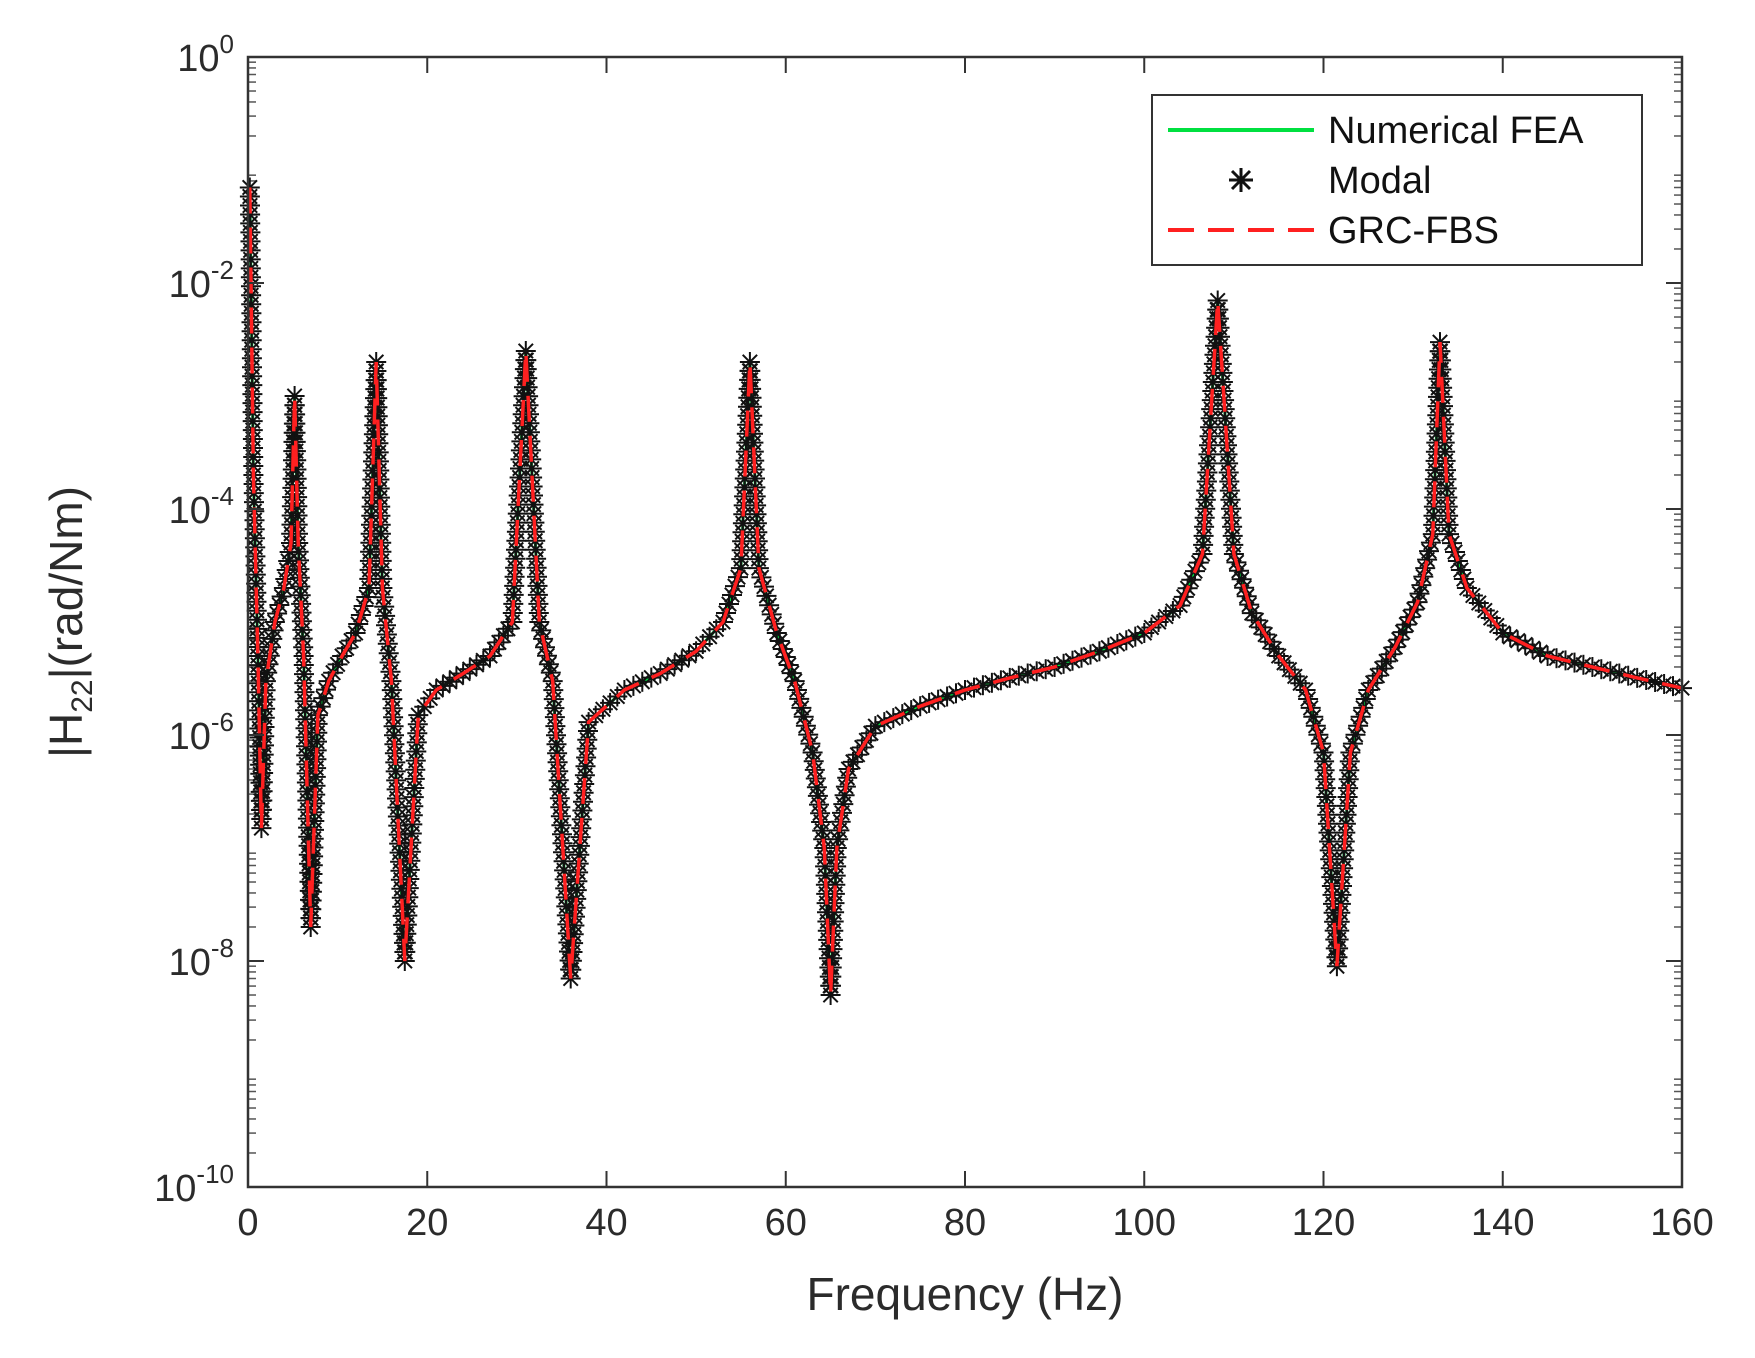 This screenshot has height=1358, width=1755. Describe the element at coordinates (201, 506) in the screenshot. I see `y-tick-label: 10⁻⁴` at that location.